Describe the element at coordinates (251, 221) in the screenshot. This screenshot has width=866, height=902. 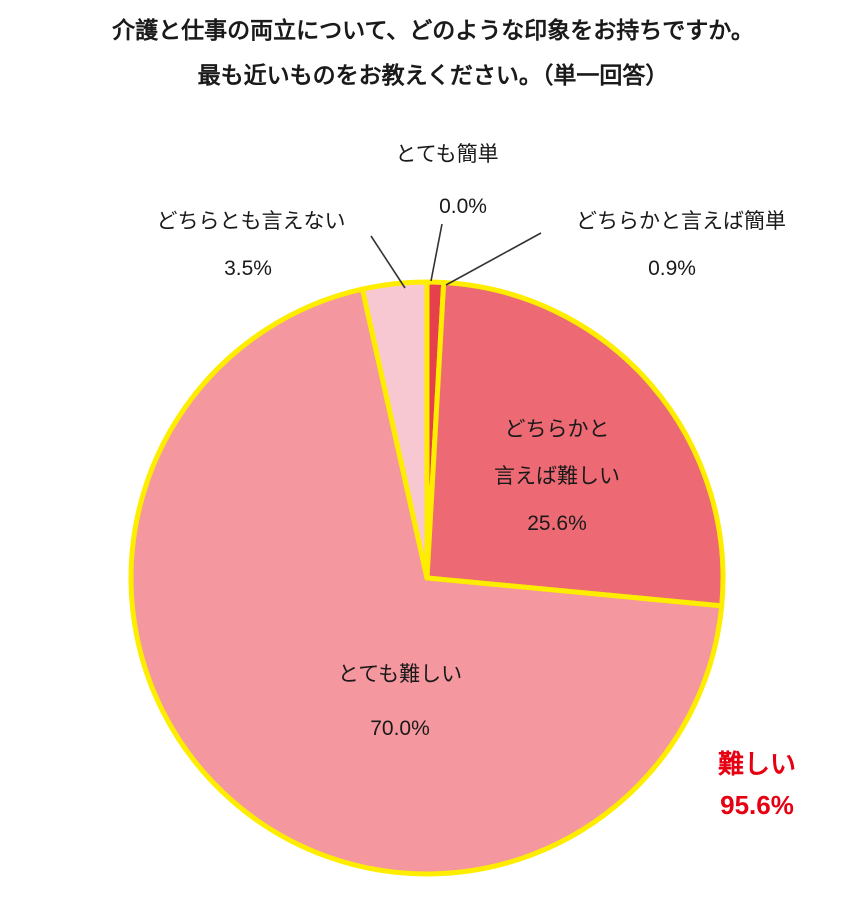
I see `label-neither: どちらとも言えない` at that location.